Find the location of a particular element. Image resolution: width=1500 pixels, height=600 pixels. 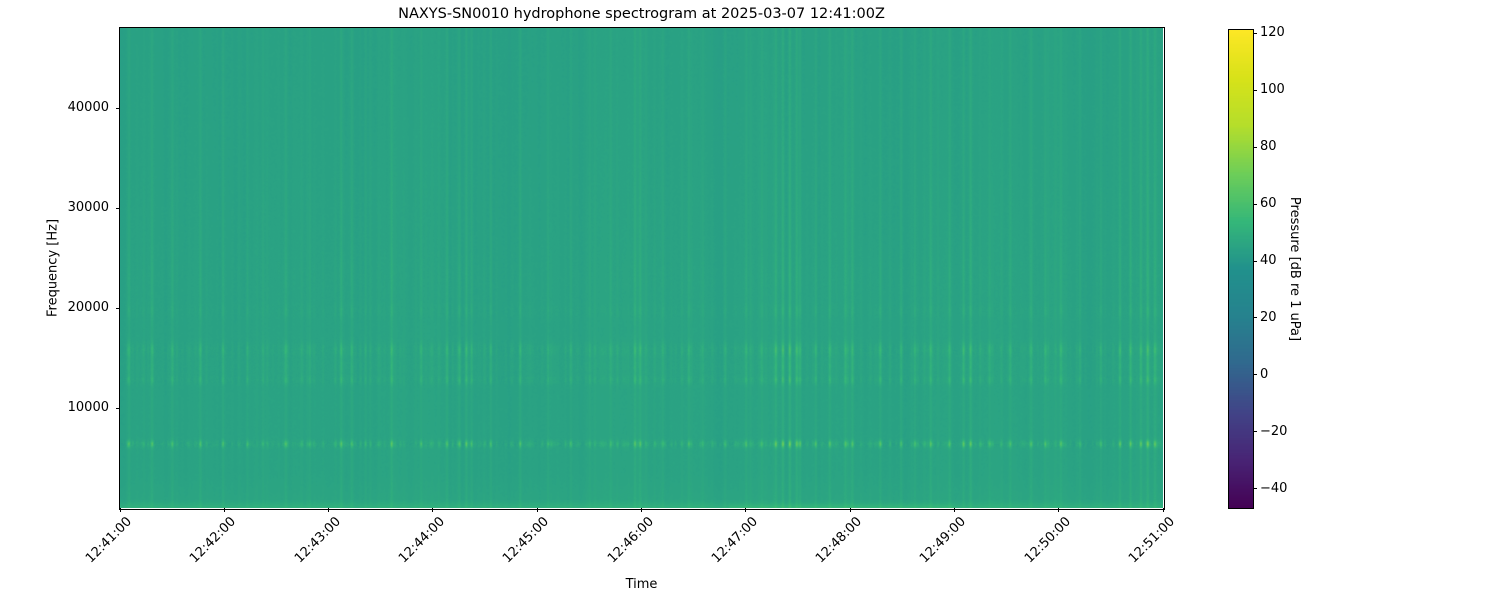

colorbar-canvas is located at coordinates (1241, 269).